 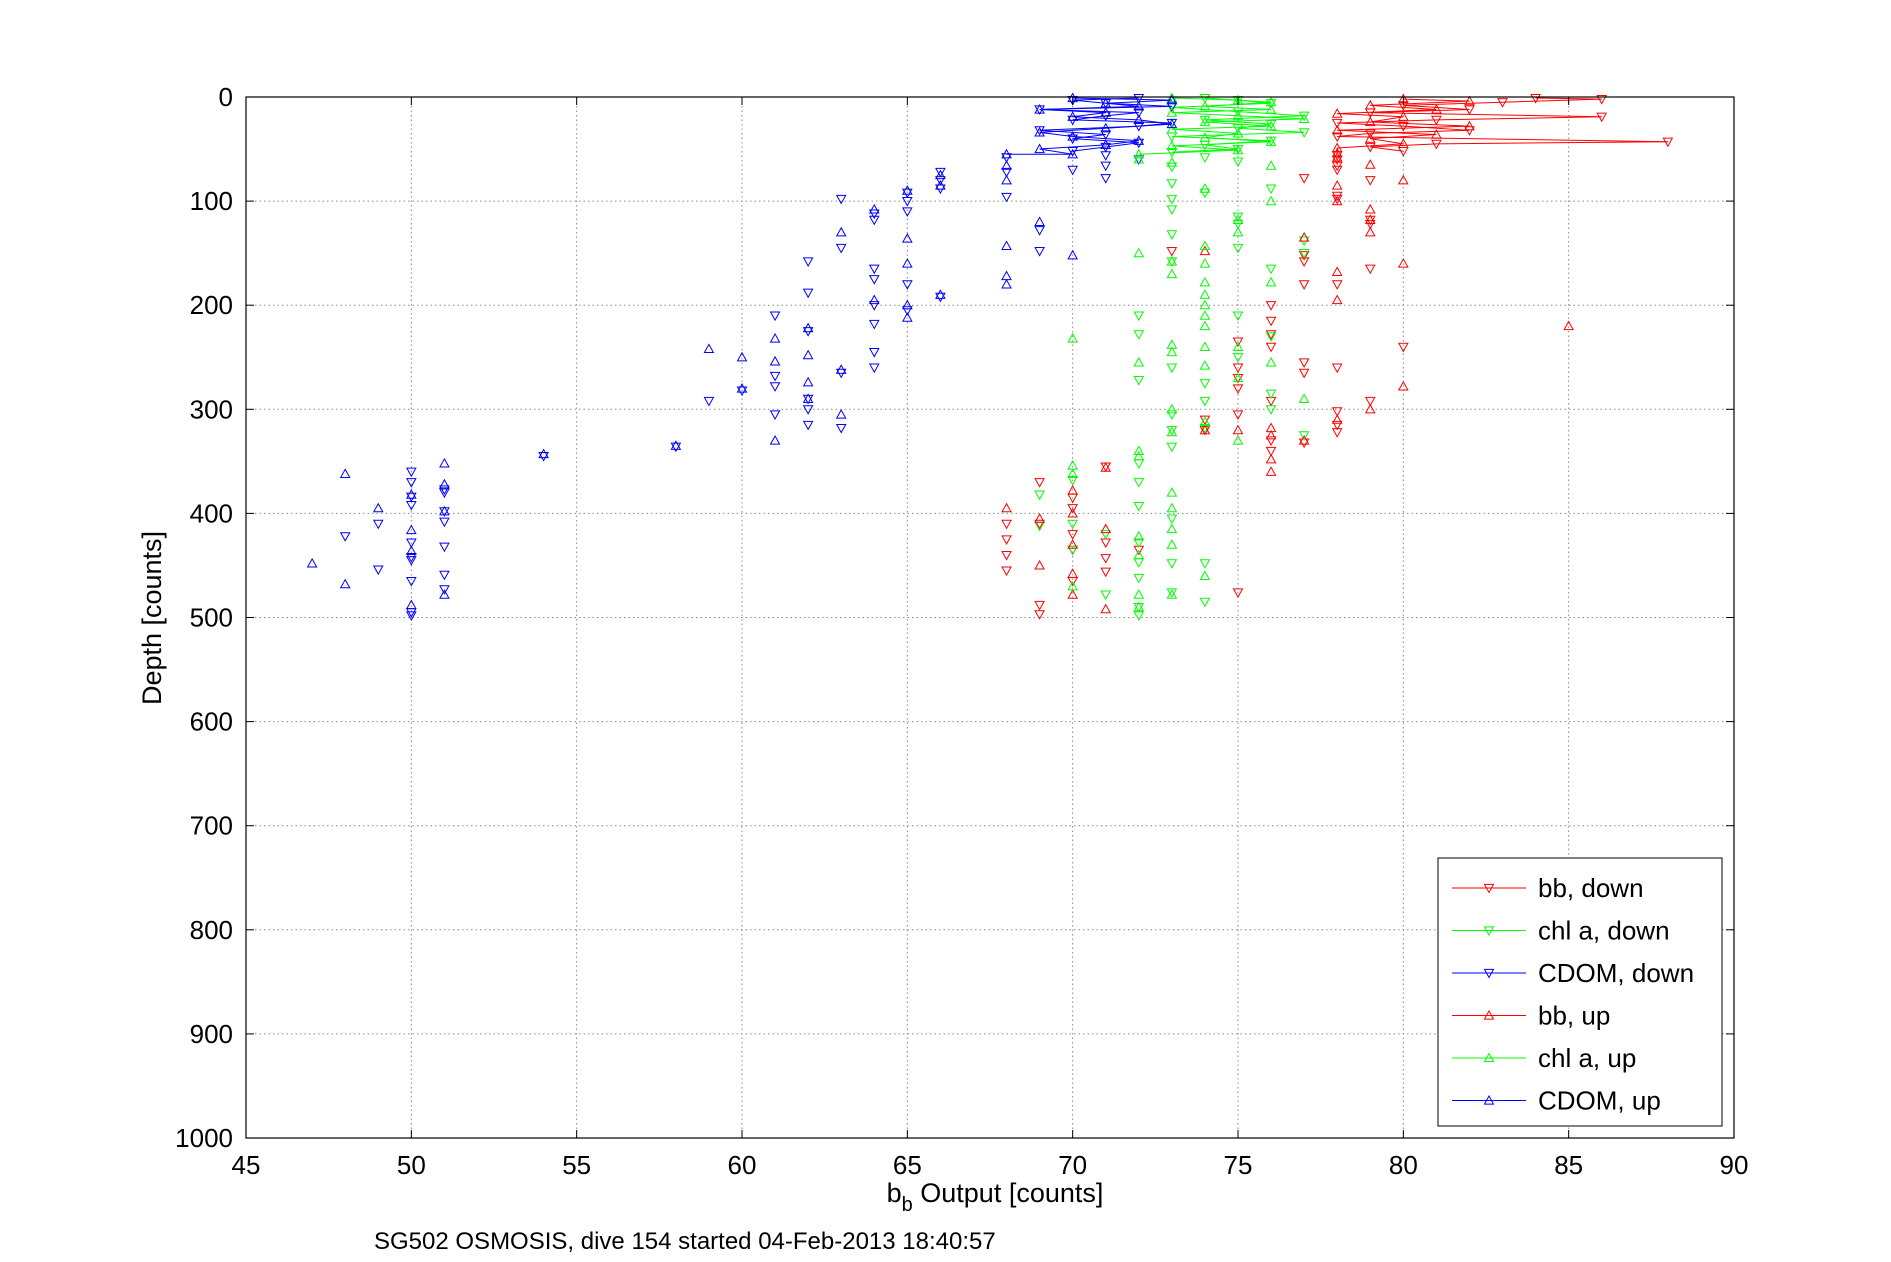 I want to click on legend-label: bb, down, so click(x=1591, y=888).